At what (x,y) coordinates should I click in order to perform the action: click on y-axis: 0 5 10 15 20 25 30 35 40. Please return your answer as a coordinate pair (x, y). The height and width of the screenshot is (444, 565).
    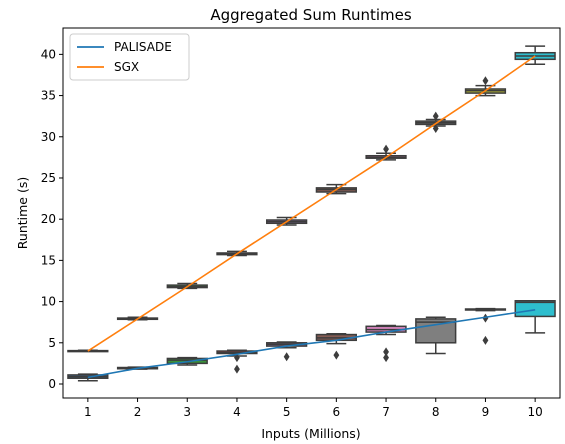
    Looking at the image, I should click on (52, 219).